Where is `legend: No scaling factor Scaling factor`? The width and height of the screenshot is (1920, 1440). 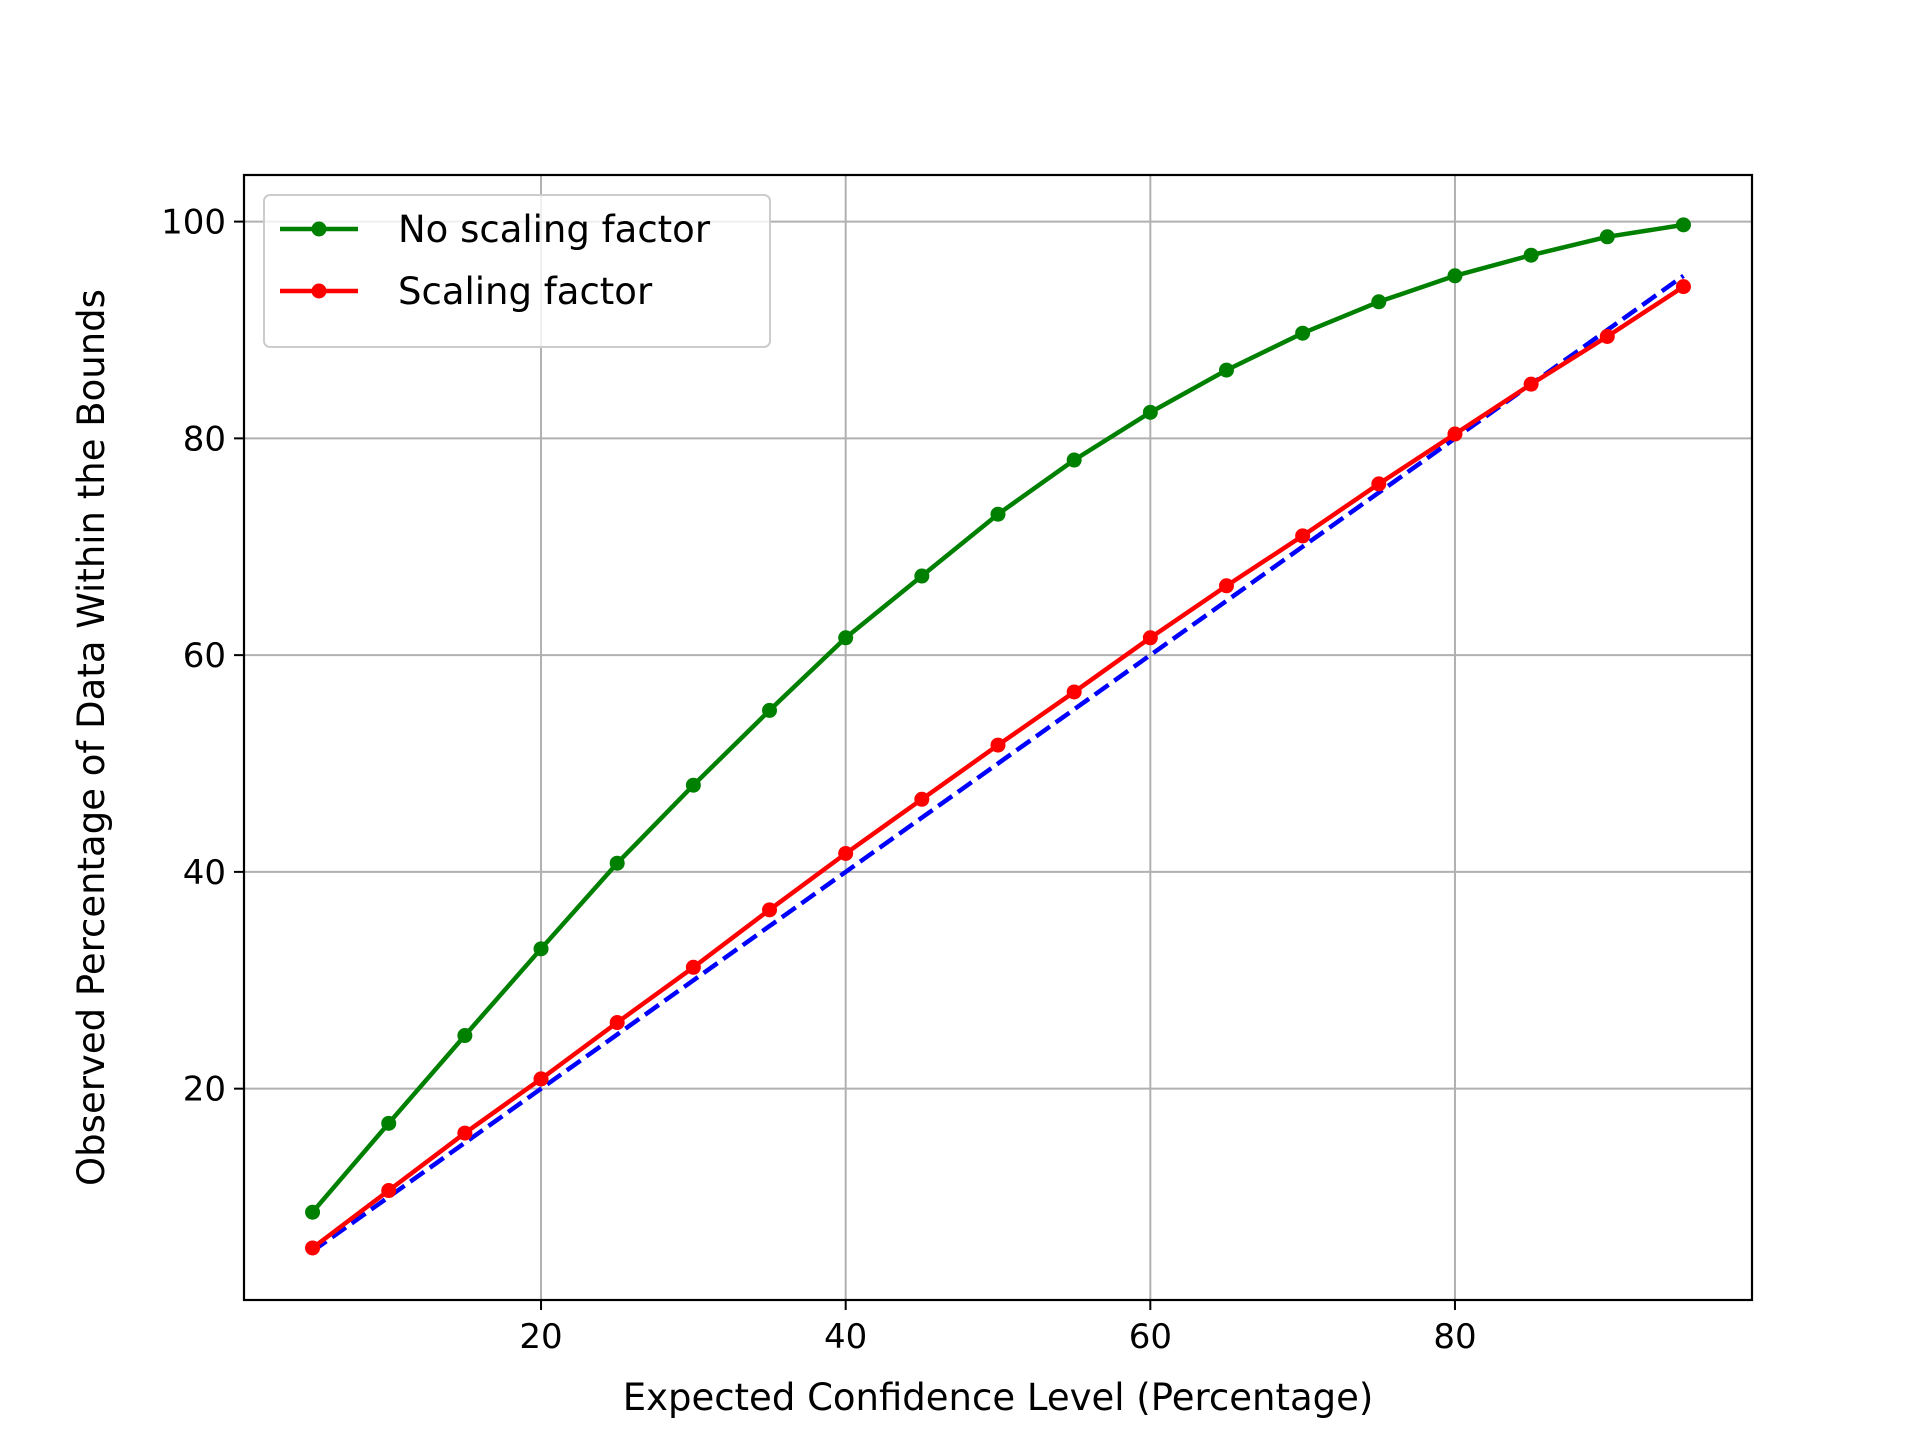 legend: No scaling factor Scaling factor is located at coordinates (517, 271).